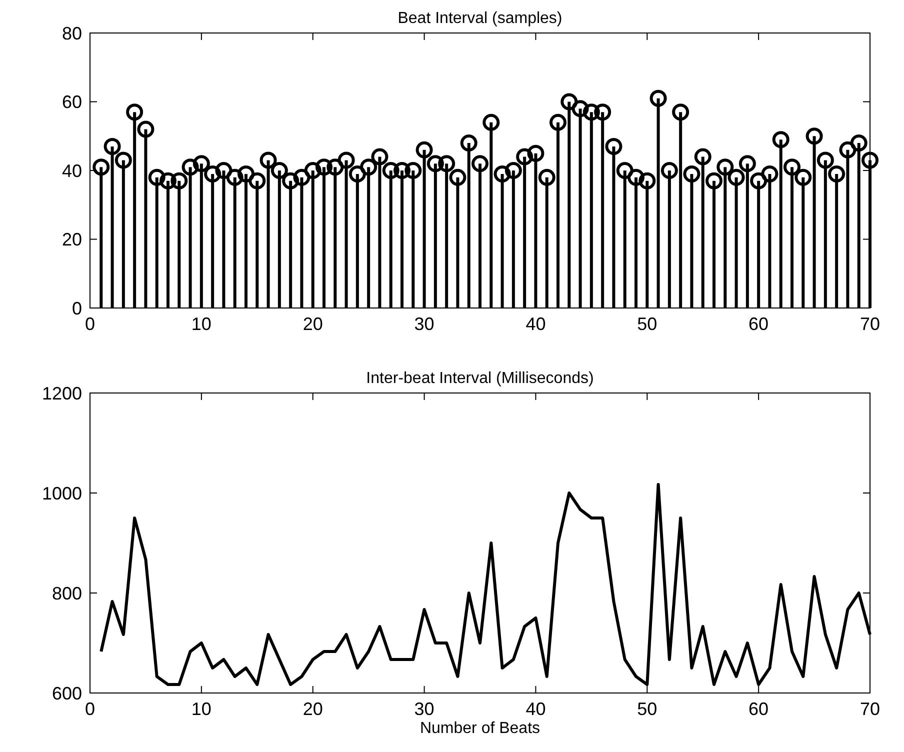 Image resolution: width=904 pixels, height=752 pixels. What do you see at coordinates (72, 240) in the screenshot?
I see `y-tick-label: 20` at bounding box center [72, 240].